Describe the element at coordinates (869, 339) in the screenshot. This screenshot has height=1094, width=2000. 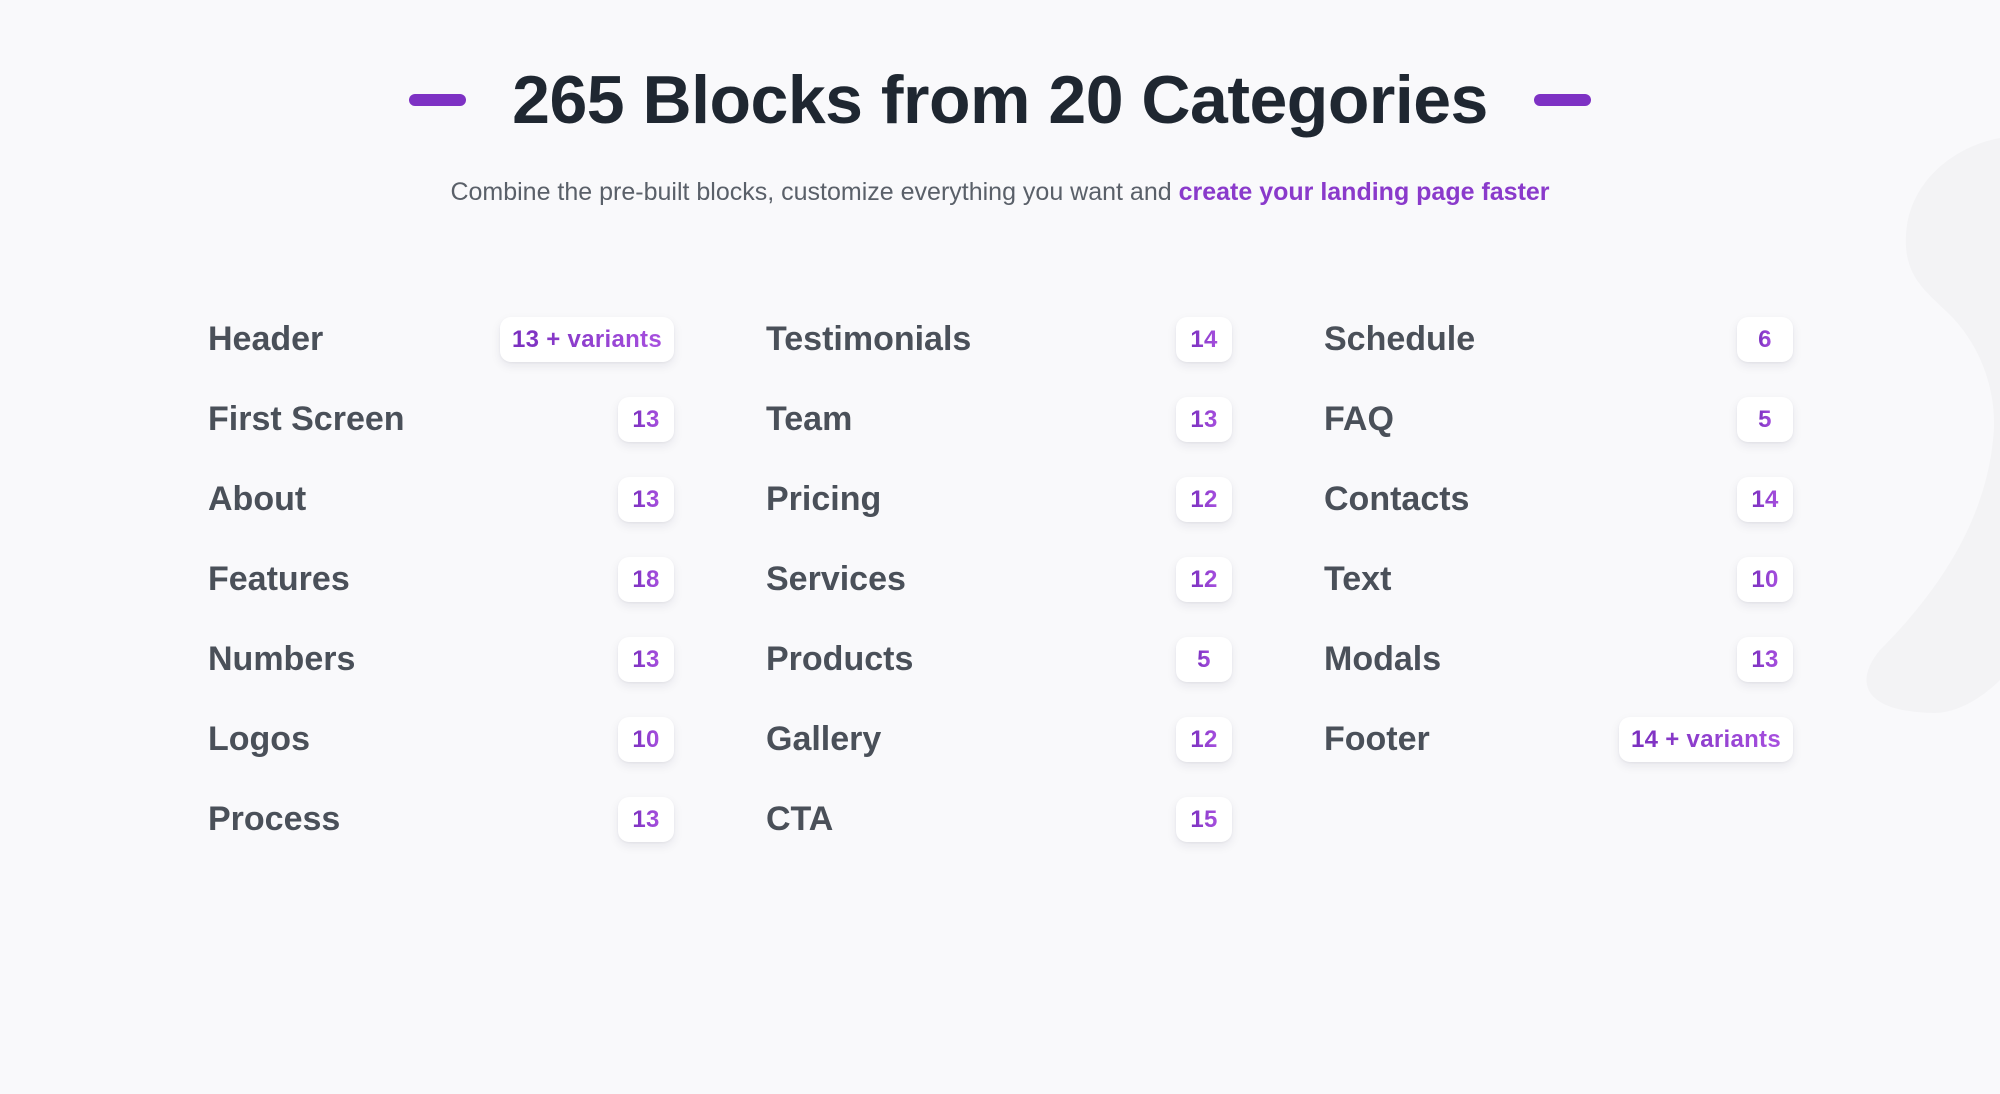
I see `category-label: Testimonials` at that location.